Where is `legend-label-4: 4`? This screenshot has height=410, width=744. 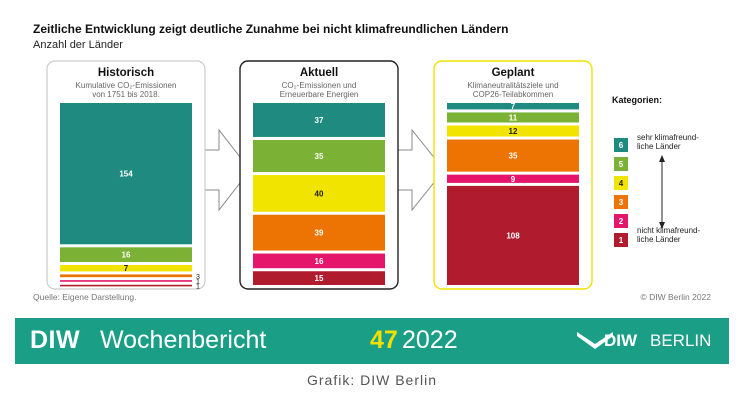 legend-label-4: 4 is located at coordinates (621, 183).